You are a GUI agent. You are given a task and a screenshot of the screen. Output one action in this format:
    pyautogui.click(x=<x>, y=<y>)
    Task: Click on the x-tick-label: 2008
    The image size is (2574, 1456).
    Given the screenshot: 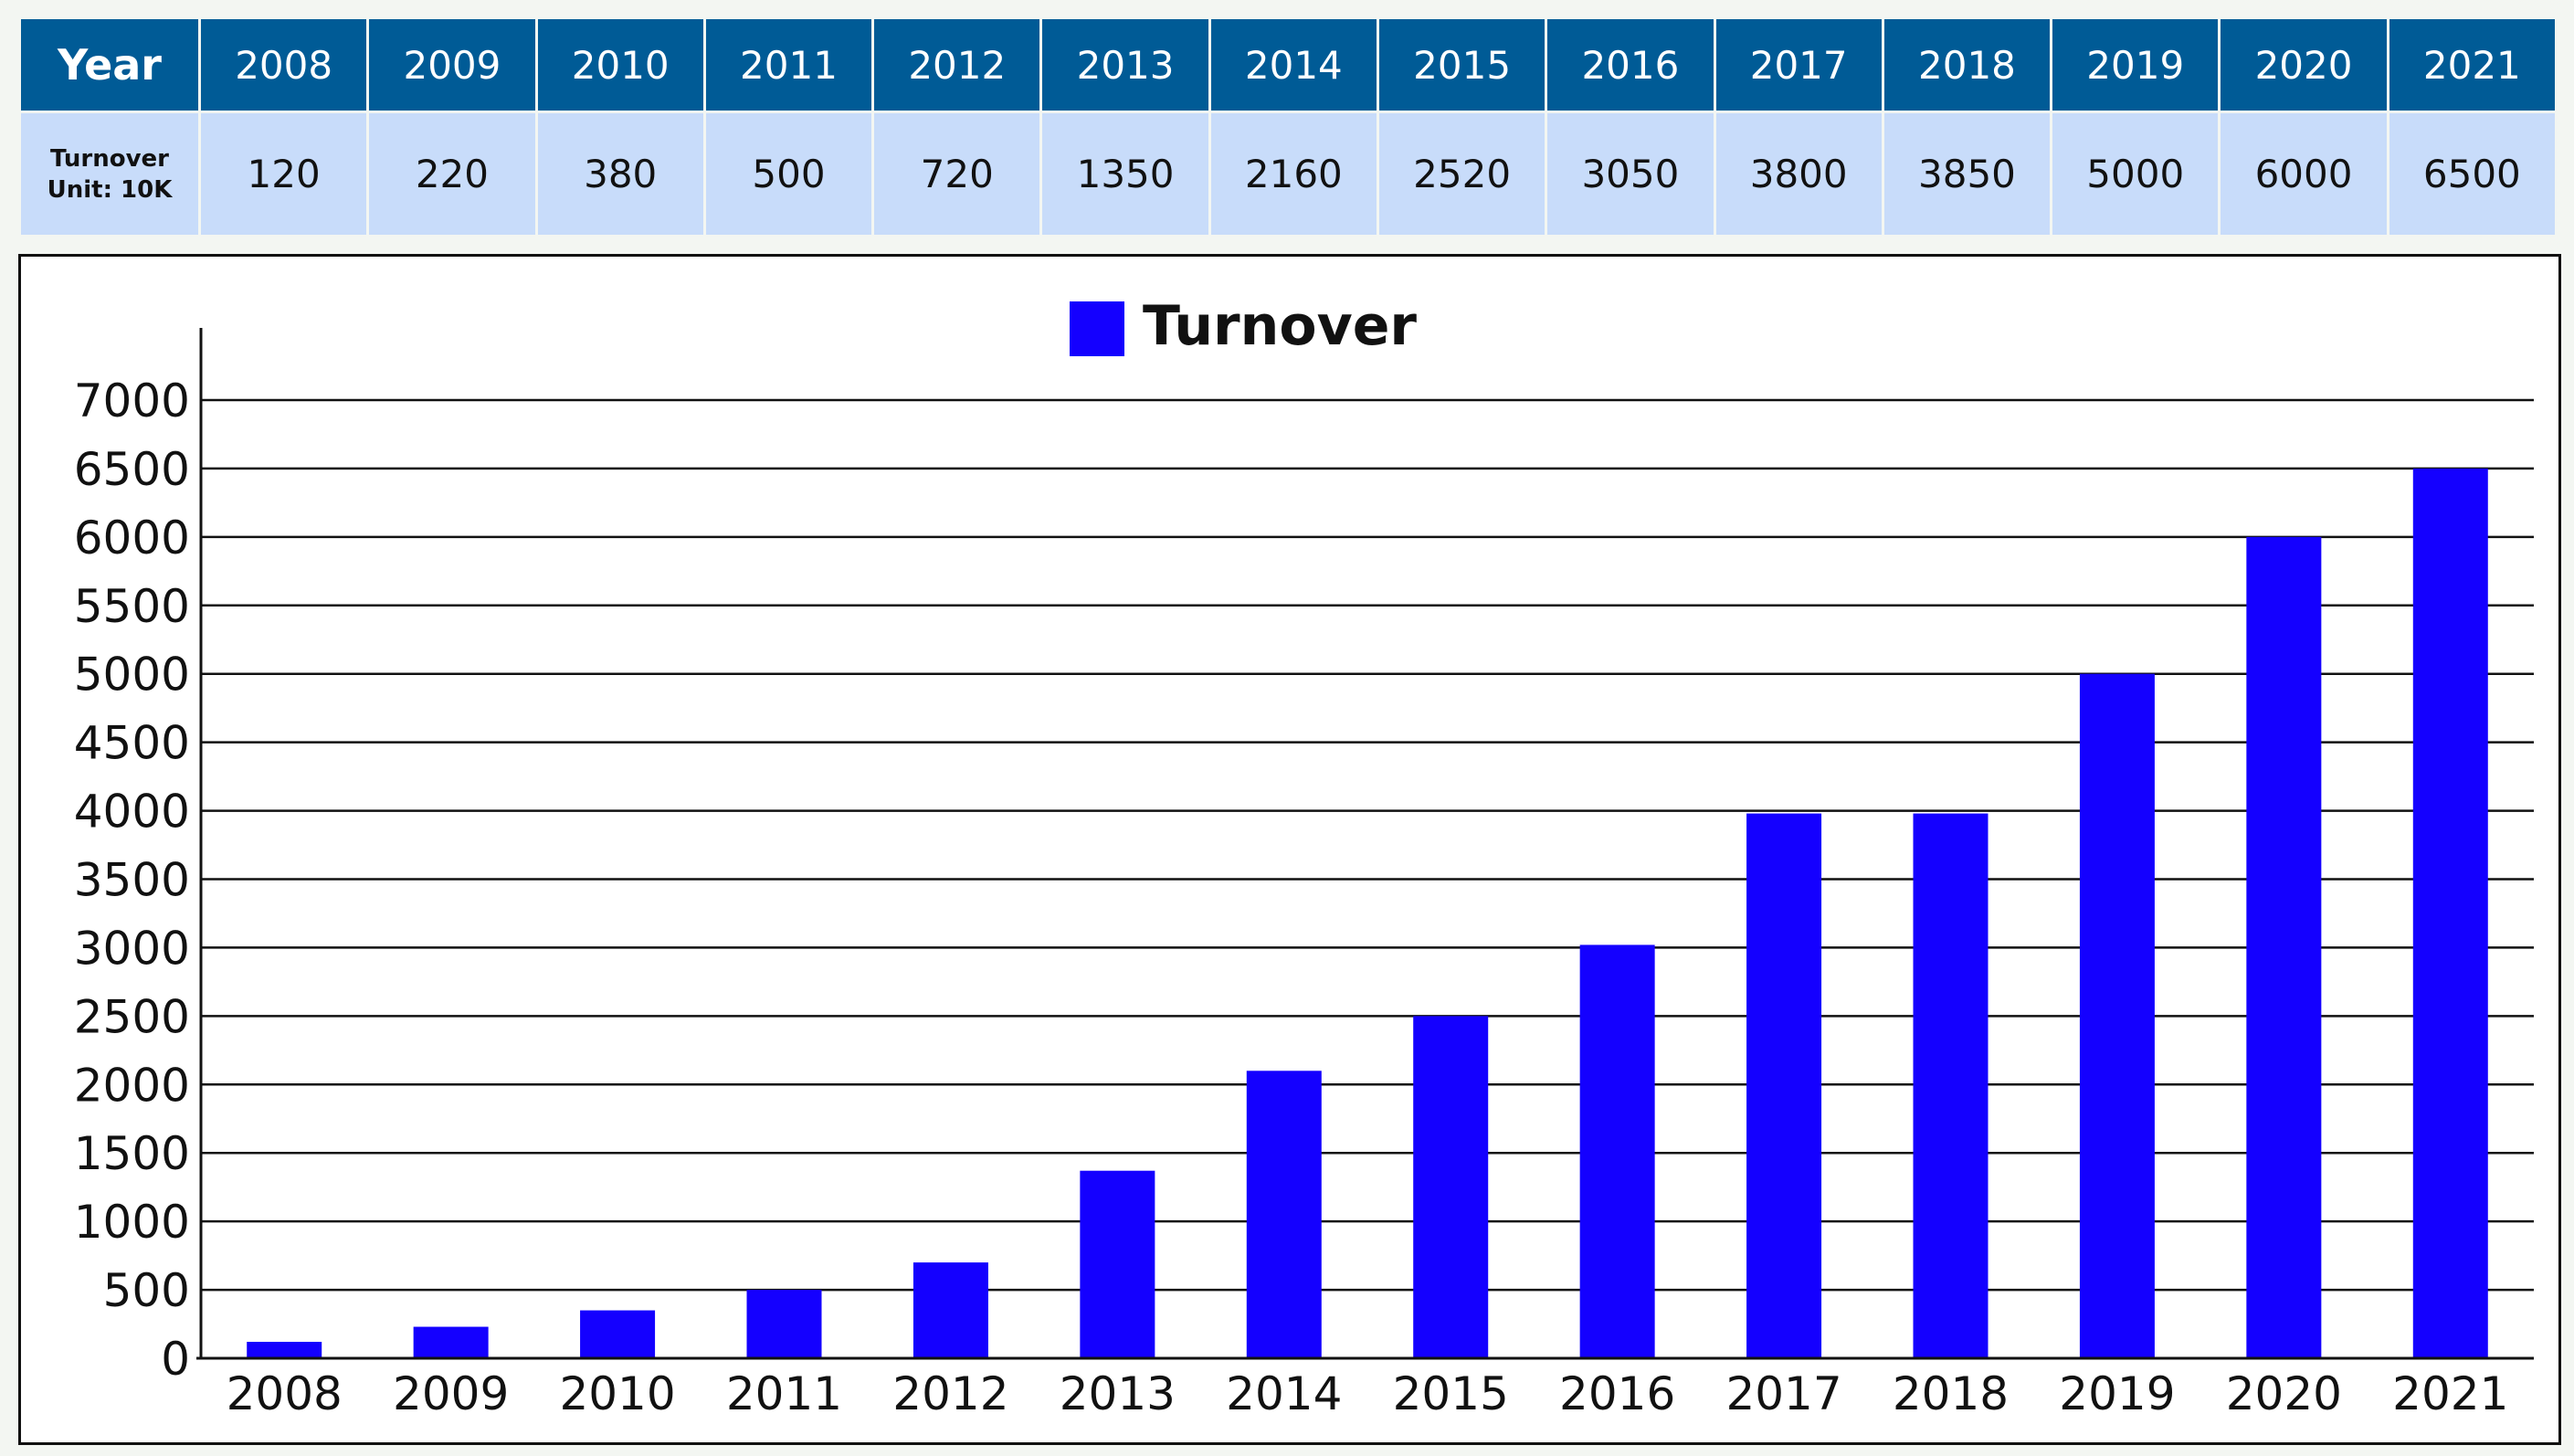 What is the action you would take?
    pyautogui.click(x=285, y=1394)
    